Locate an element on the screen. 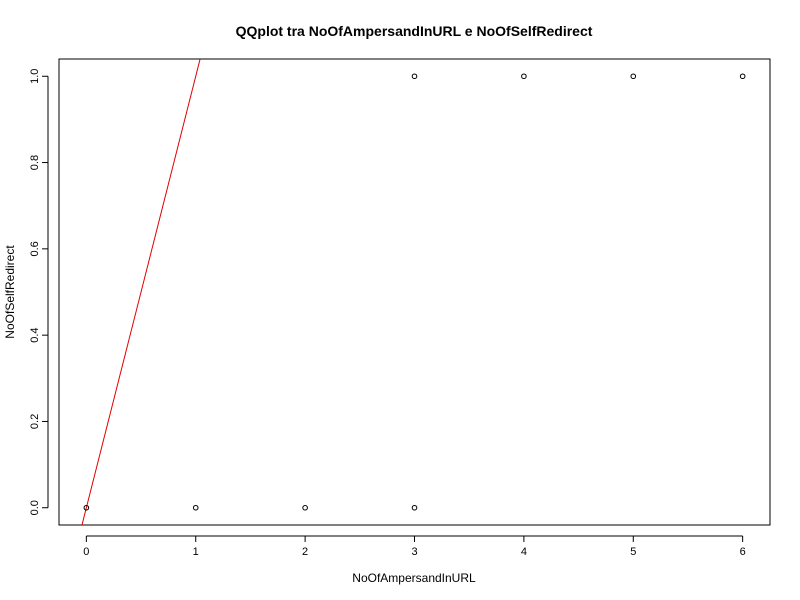 The image size is (800, 600). y-tick-label: 0.4 is located at coordinates (35, 334).